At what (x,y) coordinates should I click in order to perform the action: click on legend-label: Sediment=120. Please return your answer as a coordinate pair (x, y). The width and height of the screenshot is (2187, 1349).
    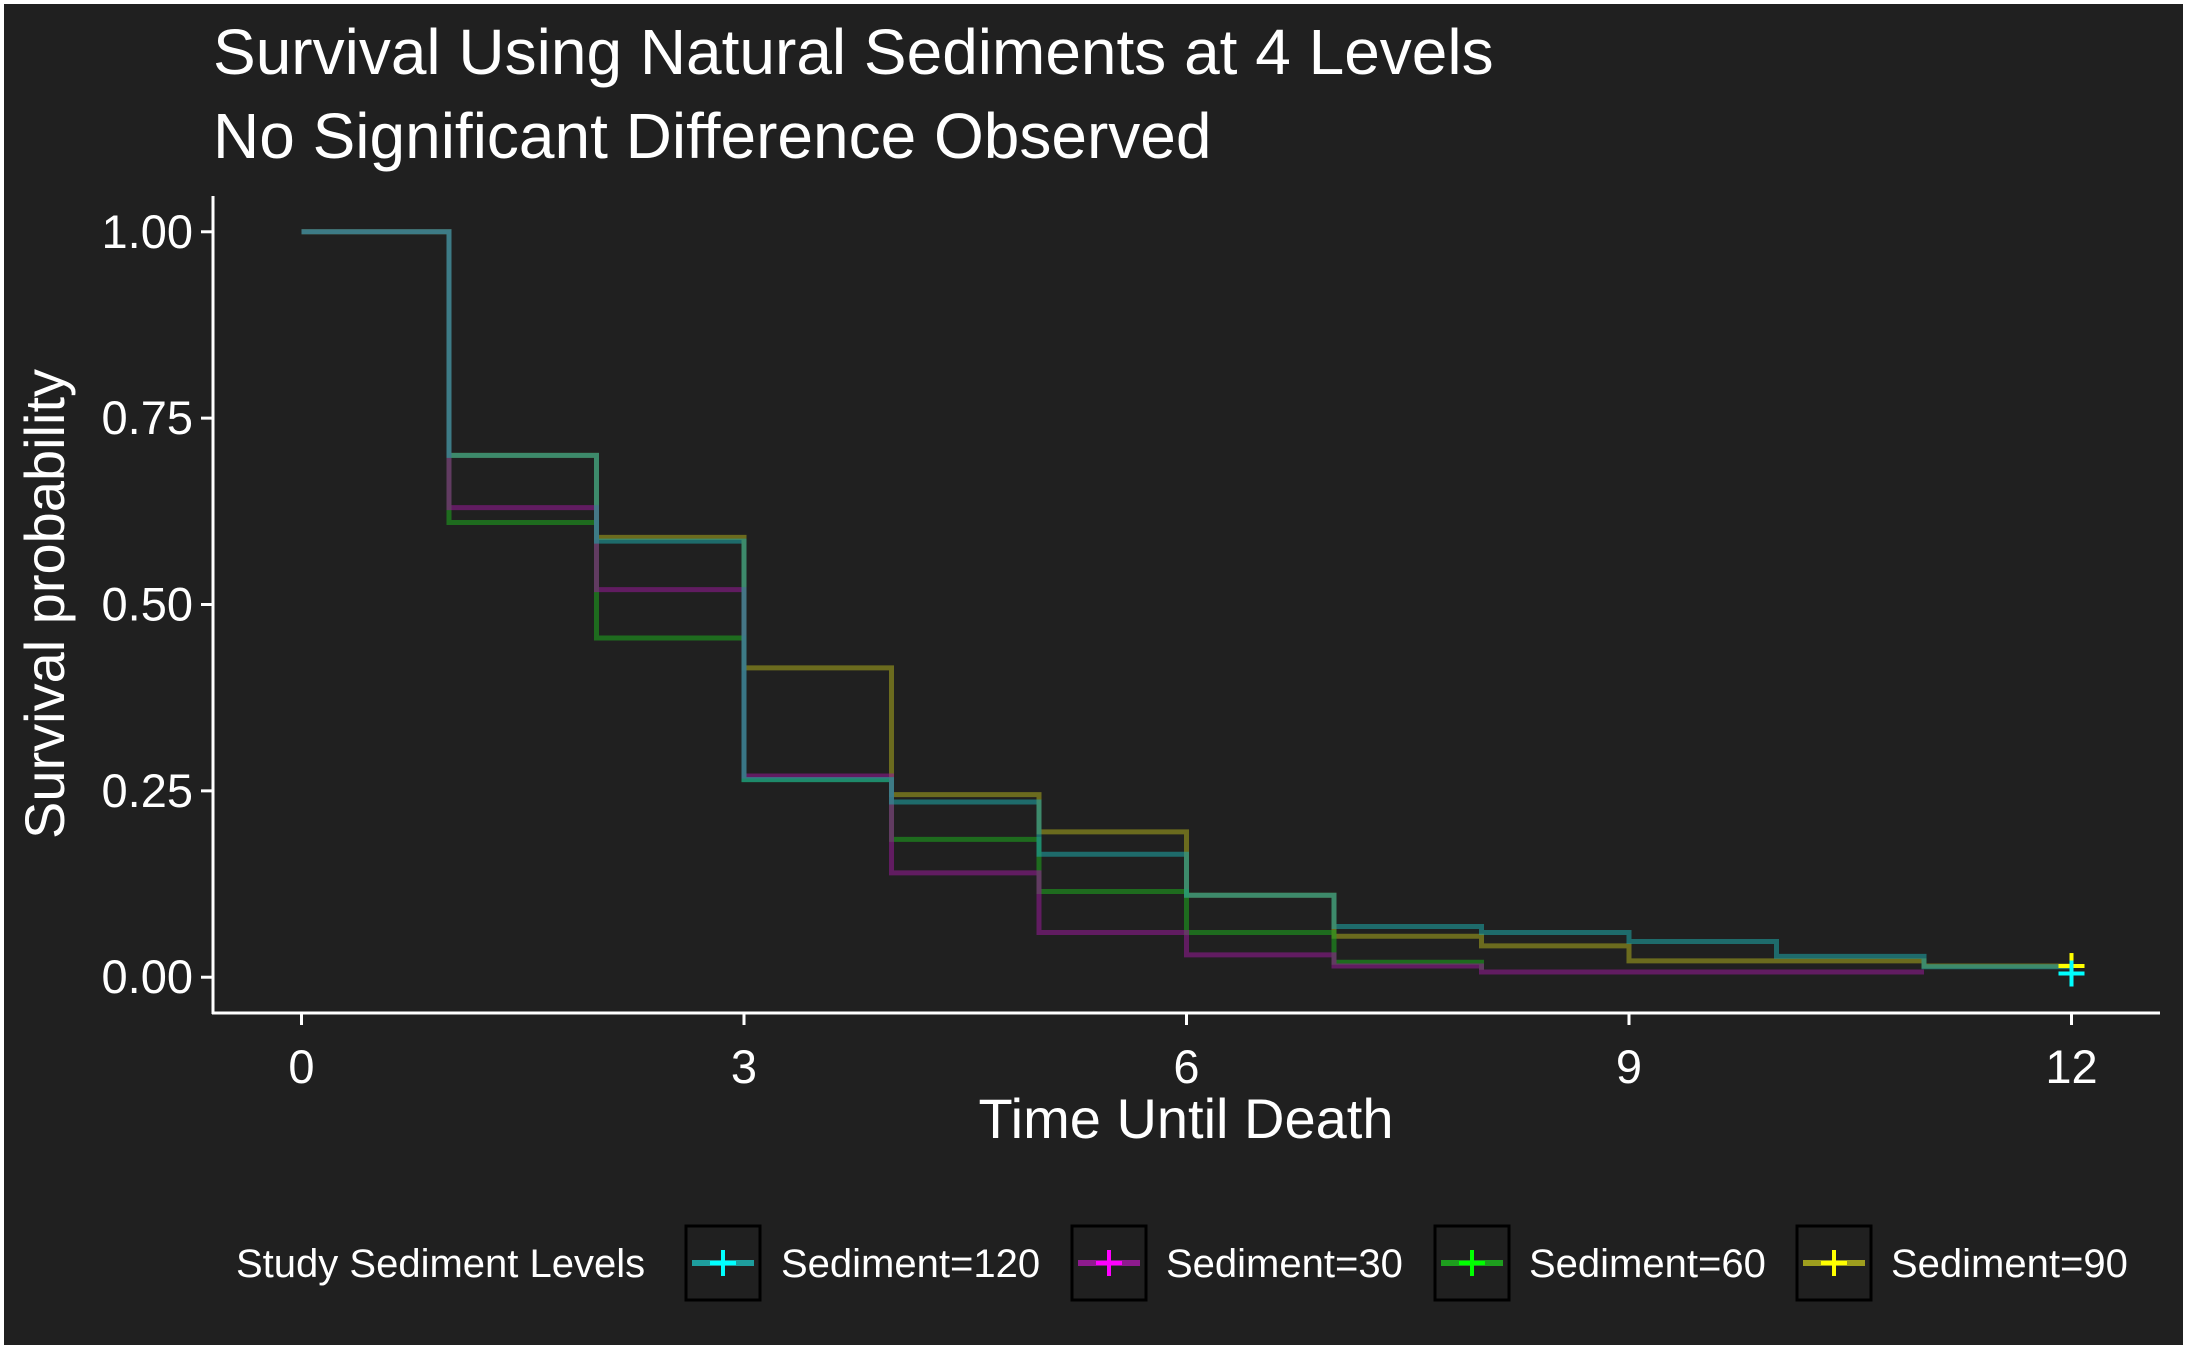
    Looking at the image, I should click on (910, 1264).